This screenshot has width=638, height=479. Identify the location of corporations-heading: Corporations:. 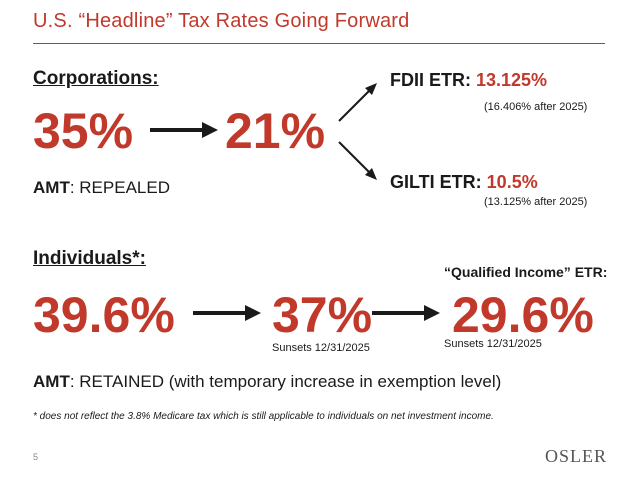
(96, 78).